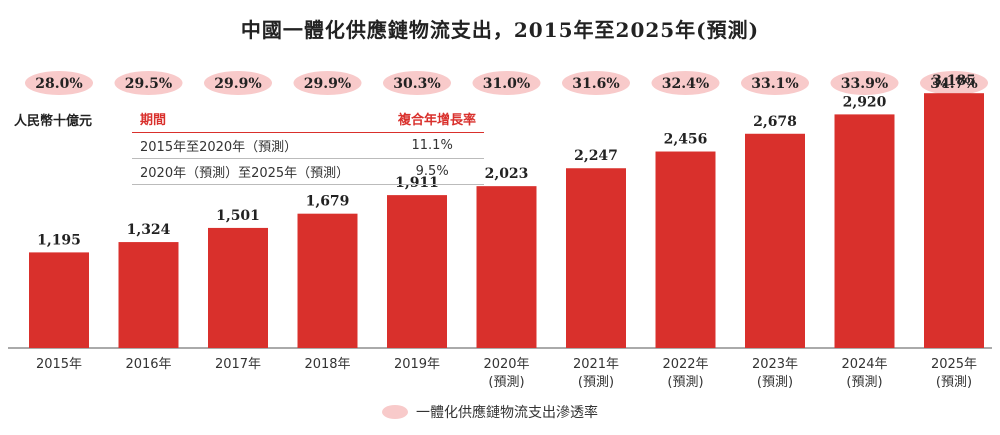 Image resolution: width=1000 pixels, height=435 pixels. I want to click on legend: 一體化供應鏈物流支出滲透率, so click(490, 412).